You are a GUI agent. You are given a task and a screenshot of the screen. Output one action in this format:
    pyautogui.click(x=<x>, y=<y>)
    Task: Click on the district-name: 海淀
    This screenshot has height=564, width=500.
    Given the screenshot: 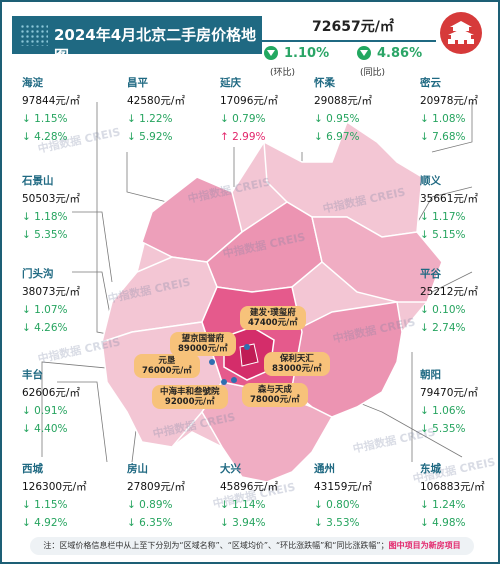 What is the action you would take?
    pyautogui.click(x=32, y=83)
    